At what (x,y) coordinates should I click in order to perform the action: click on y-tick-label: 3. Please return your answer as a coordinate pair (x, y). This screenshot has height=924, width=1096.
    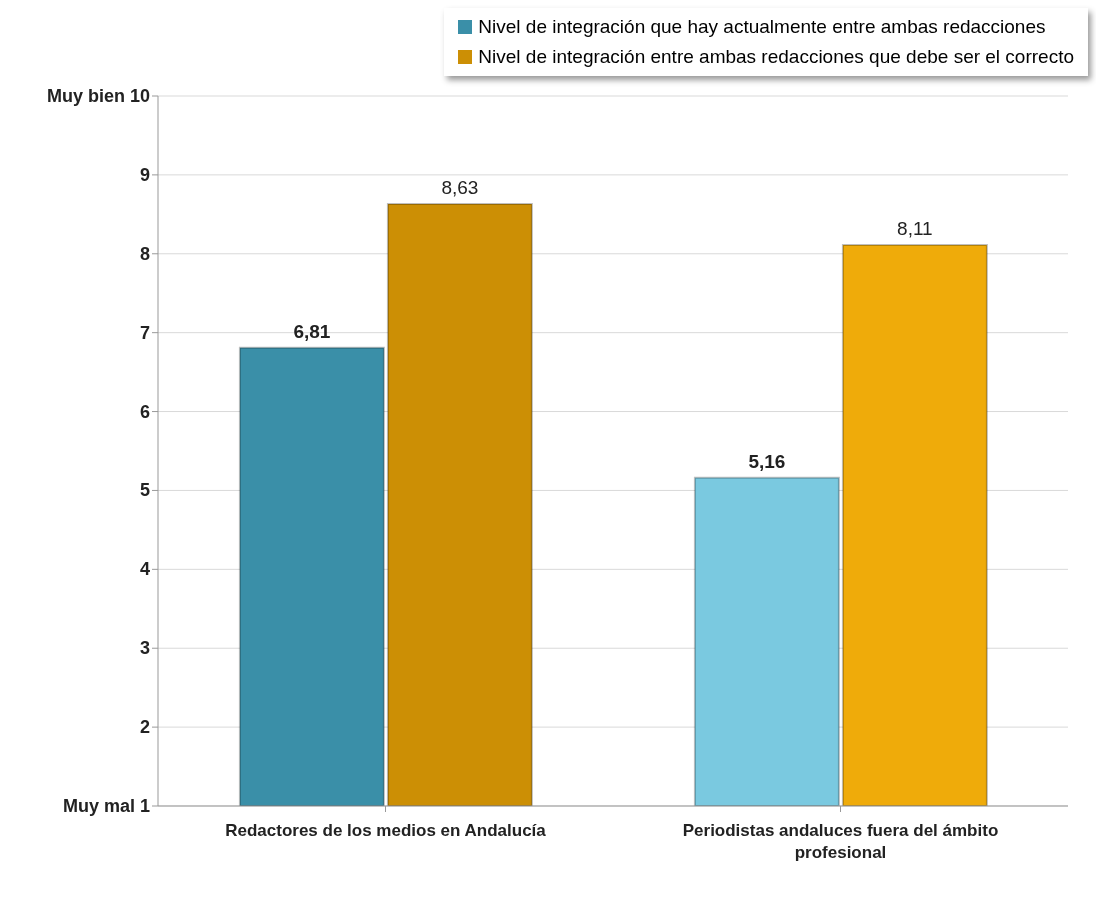
    Looking at the image, I should click on (144, 648).